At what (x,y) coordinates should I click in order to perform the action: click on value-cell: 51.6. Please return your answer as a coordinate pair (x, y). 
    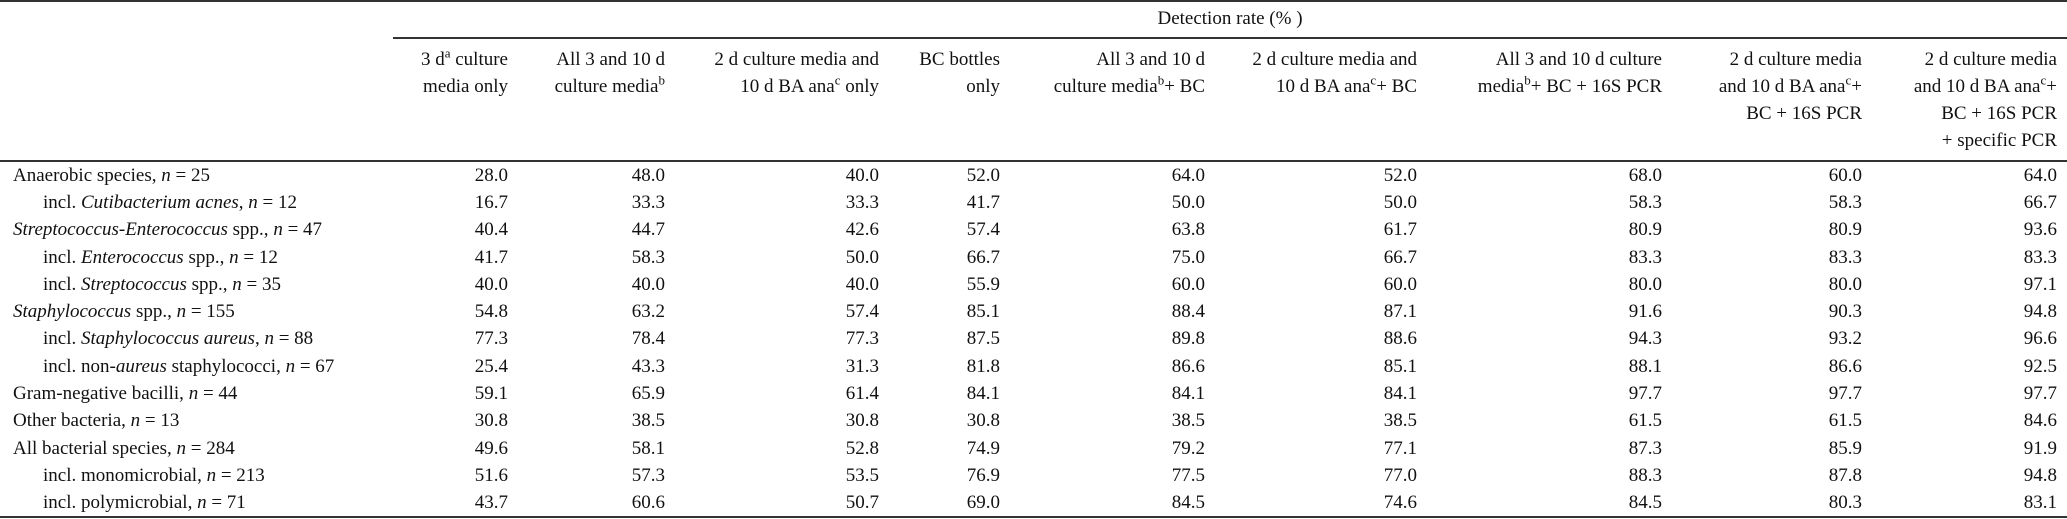
    Looking at the image, I should click on (491, 475).